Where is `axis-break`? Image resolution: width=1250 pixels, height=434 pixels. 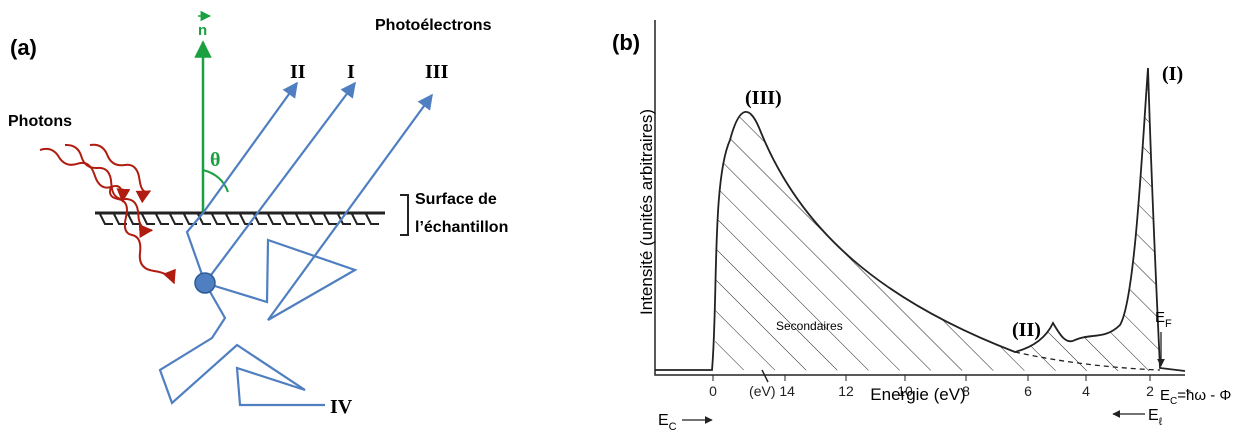
axis-break is located at coordinates (765, 376).